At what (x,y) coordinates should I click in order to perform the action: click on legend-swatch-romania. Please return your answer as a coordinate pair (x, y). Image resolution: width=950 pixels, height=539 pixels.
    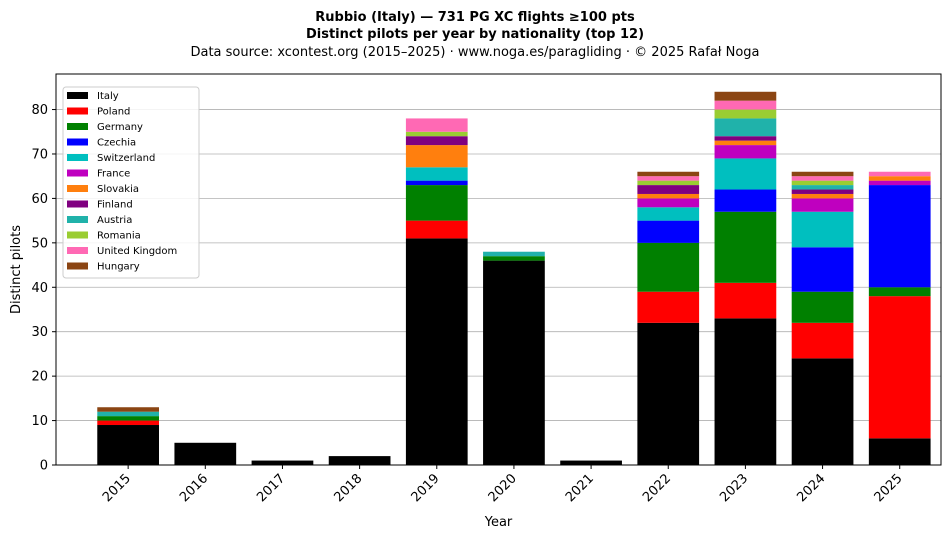
    Looking at the image, I should click on (77, 235).